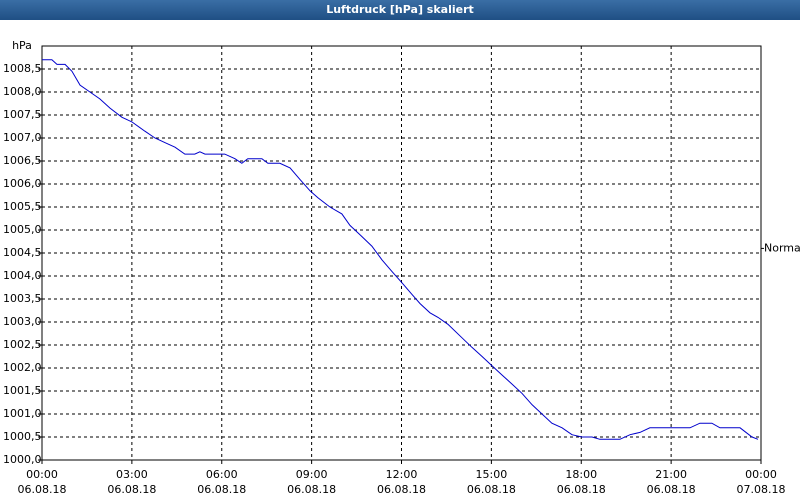  Describe the element at coordinates (22, 137) in the screenshot. I see `y-tick-label: 1007,0` at that location.